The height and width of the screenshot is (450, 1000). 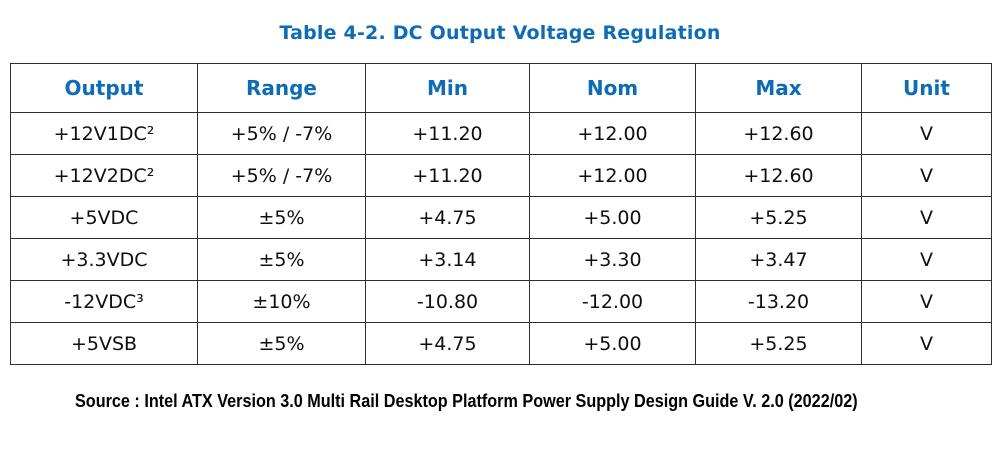 I want to click on col-header-nom: Nom, so click(x=612, y=88).